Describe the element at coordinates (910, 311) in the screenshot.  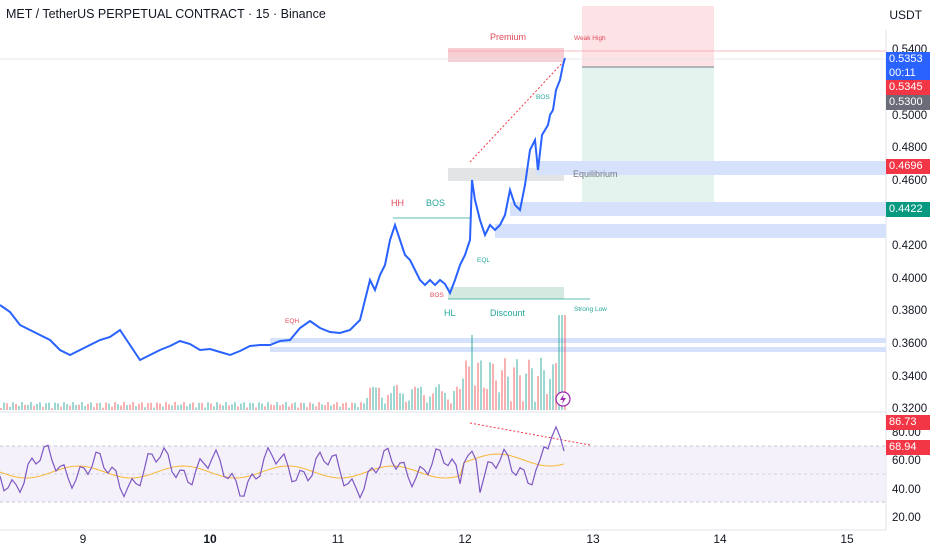
I see `price-tick-6: 0.3800` at that location.